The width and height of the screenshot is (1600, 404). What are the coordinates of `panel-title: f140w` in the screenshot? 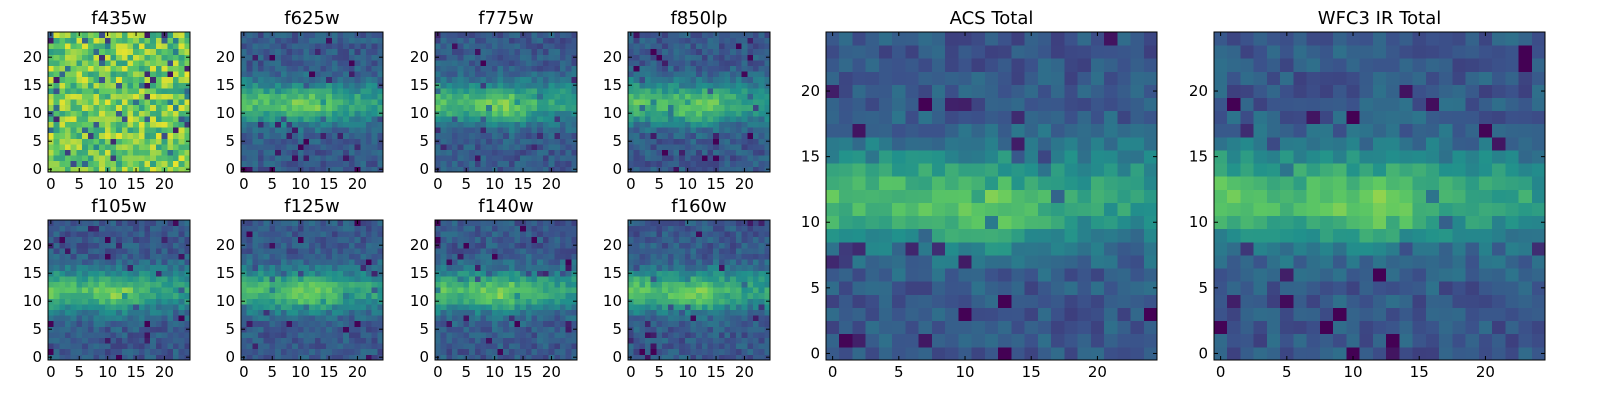 It's located at (505, 206).